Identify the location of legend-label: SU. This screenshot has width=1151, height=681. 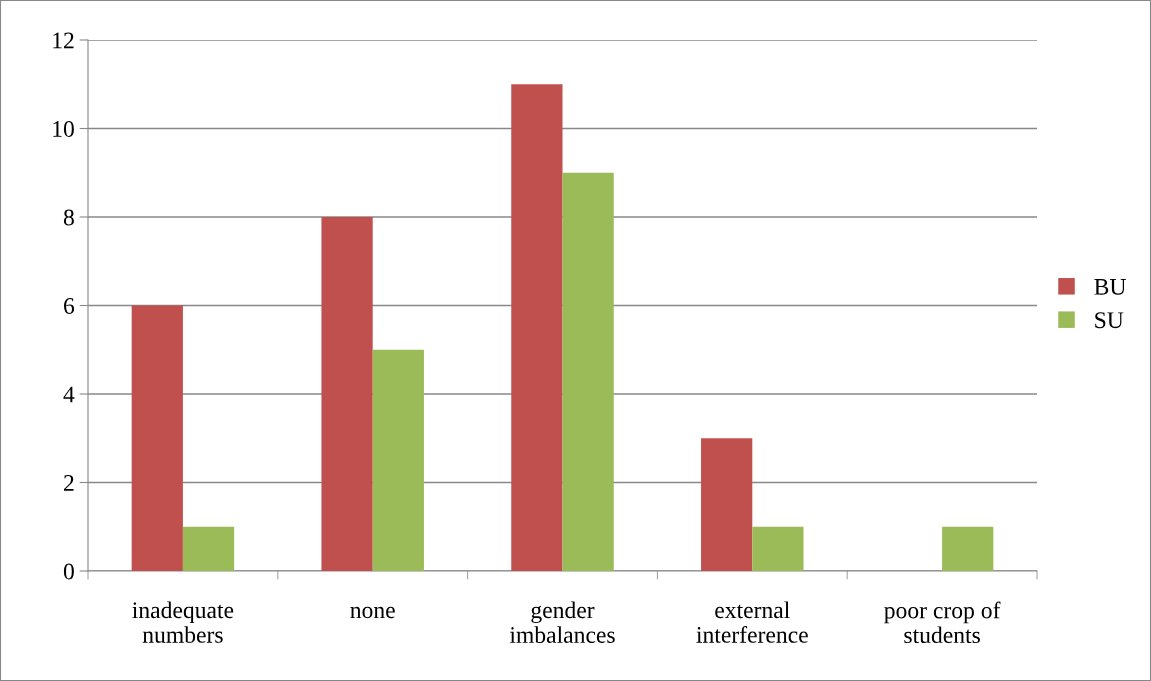
(1109, 320).